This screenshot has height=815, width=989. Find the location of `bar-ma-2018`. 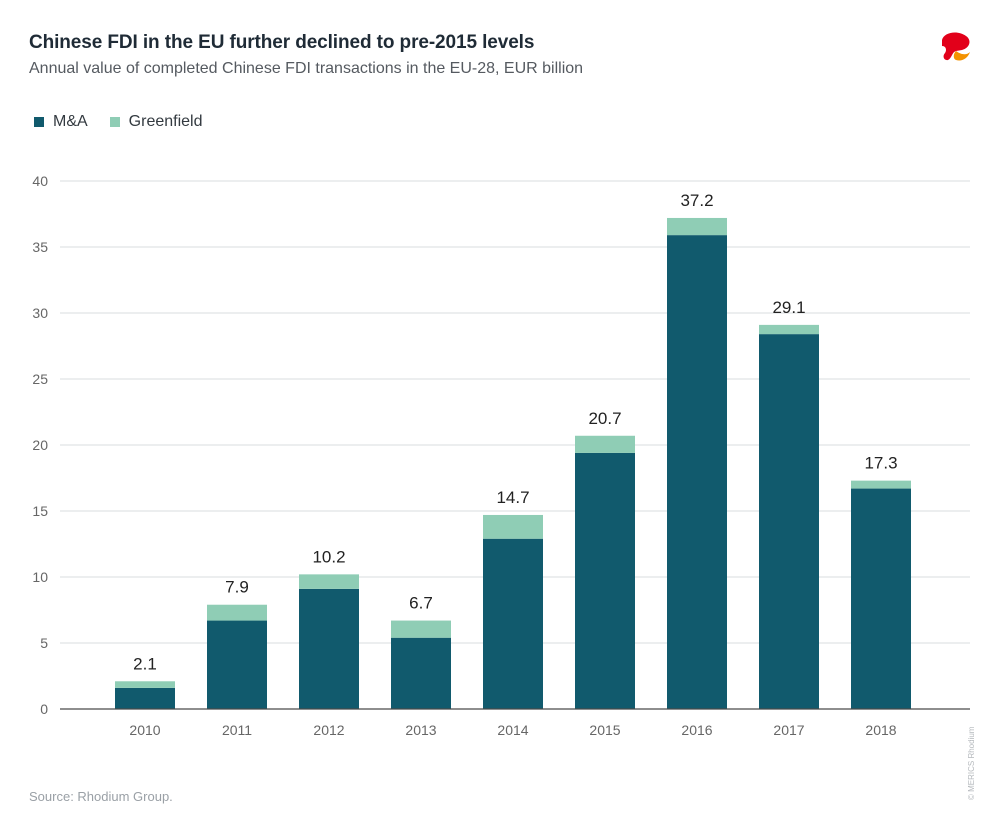

bar-ma-2018 is located at coordinates (881, 598).